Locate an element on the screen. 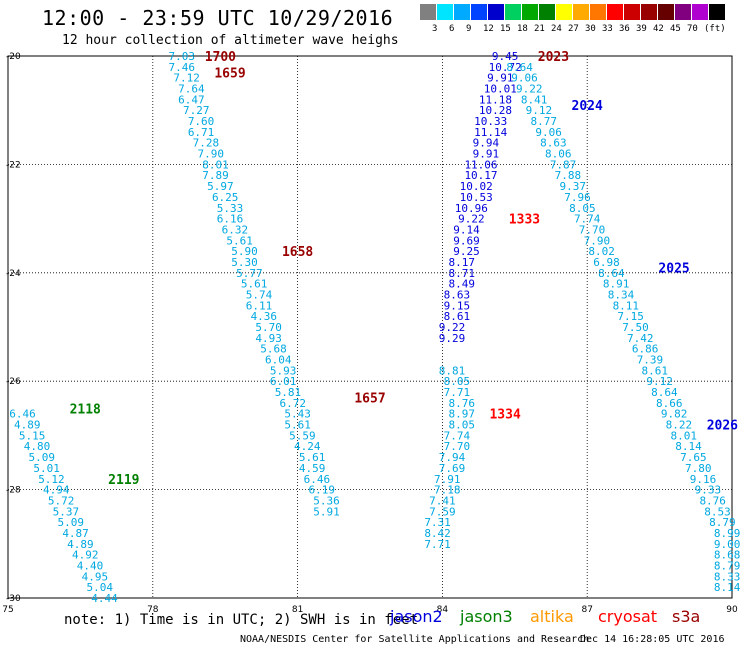 The height and width of the screenshot is (650, 740). wave-height-value: 6.47 is located at coordinates (191, 99).